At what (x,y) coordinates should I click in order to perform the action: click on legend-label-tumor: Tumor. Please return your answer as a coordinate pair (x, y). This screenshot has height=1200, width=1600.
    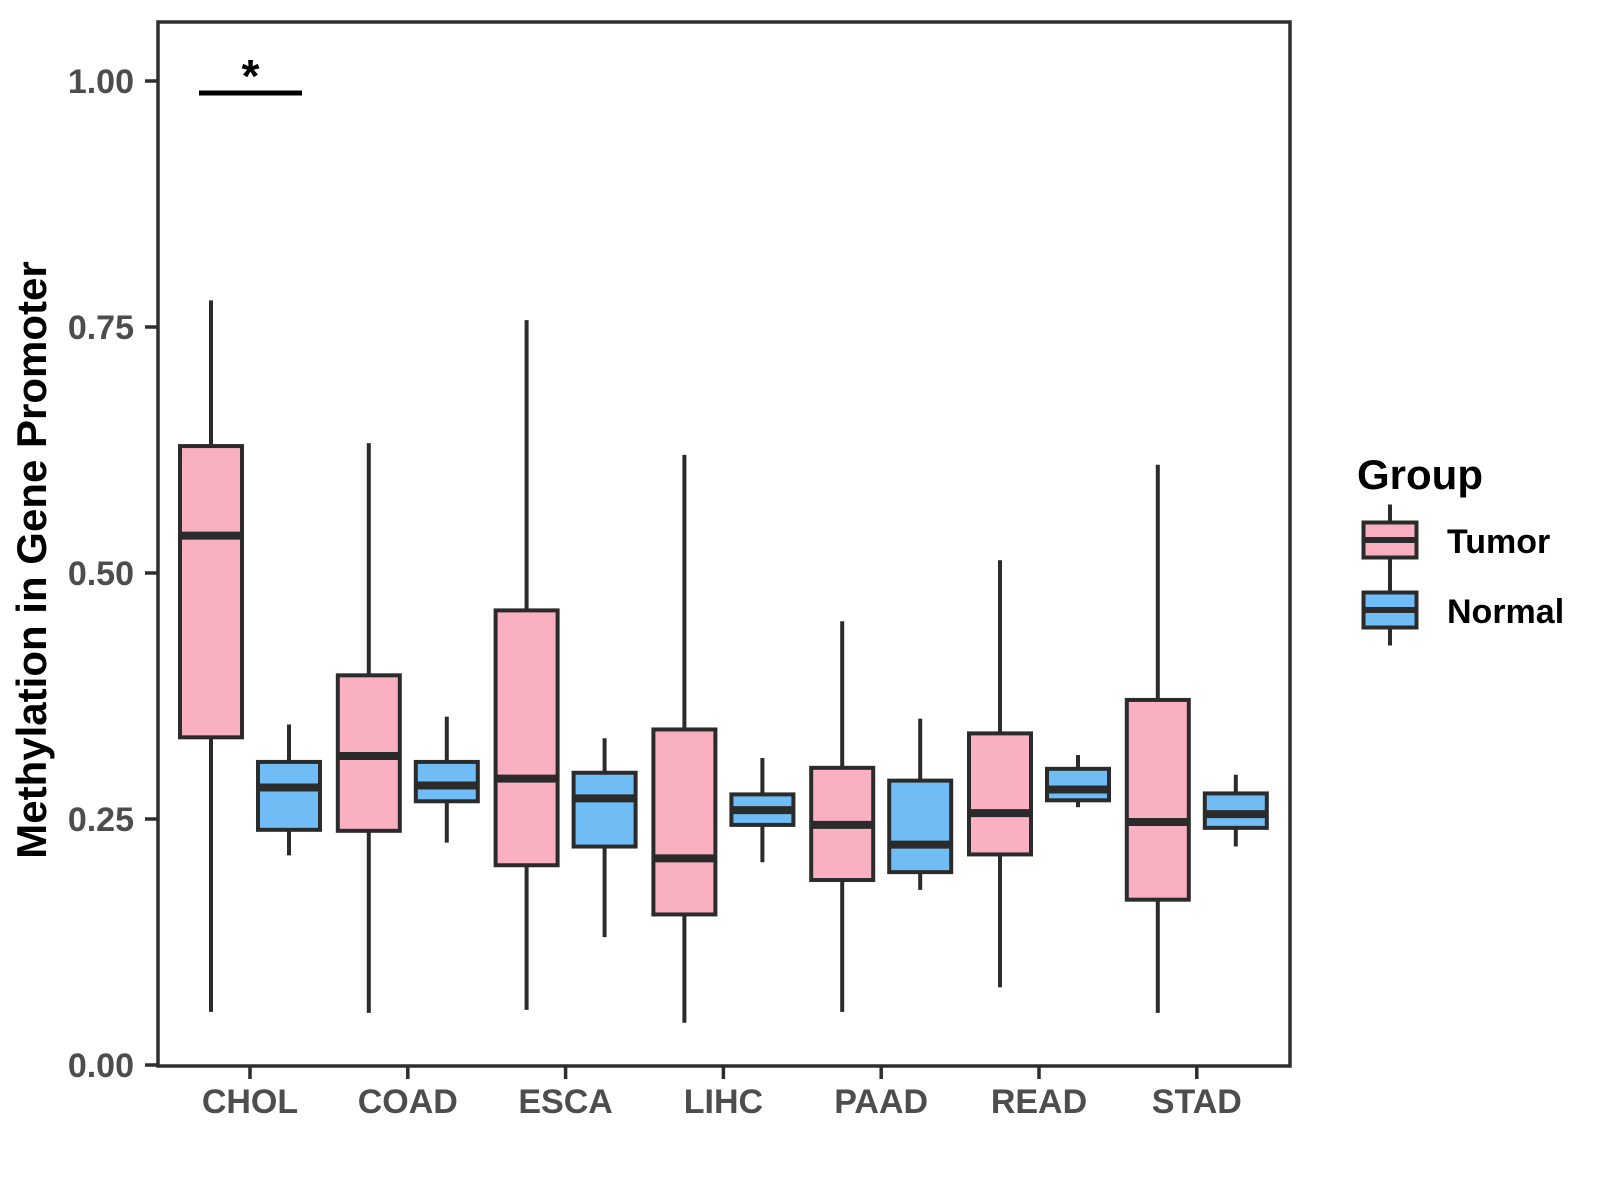
    Looking at the image, I should click on (1498, 542).